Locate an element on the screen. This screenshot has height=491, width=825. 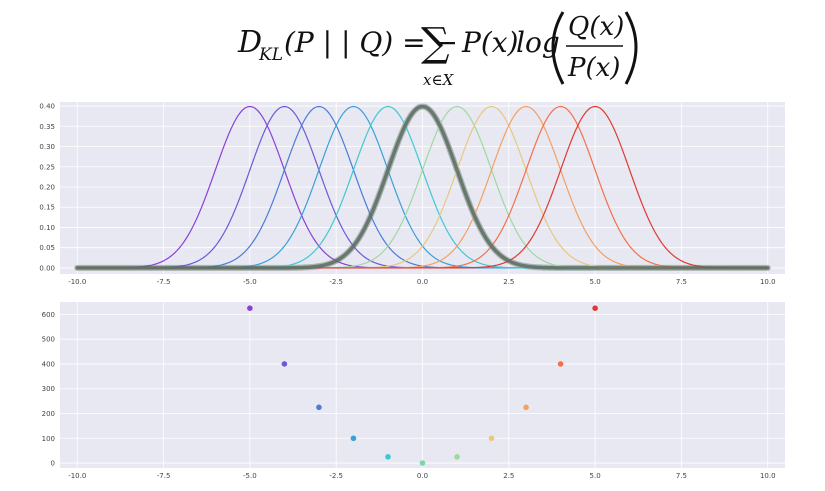
formula-subscript: KL is located at coordinates (270, 55).